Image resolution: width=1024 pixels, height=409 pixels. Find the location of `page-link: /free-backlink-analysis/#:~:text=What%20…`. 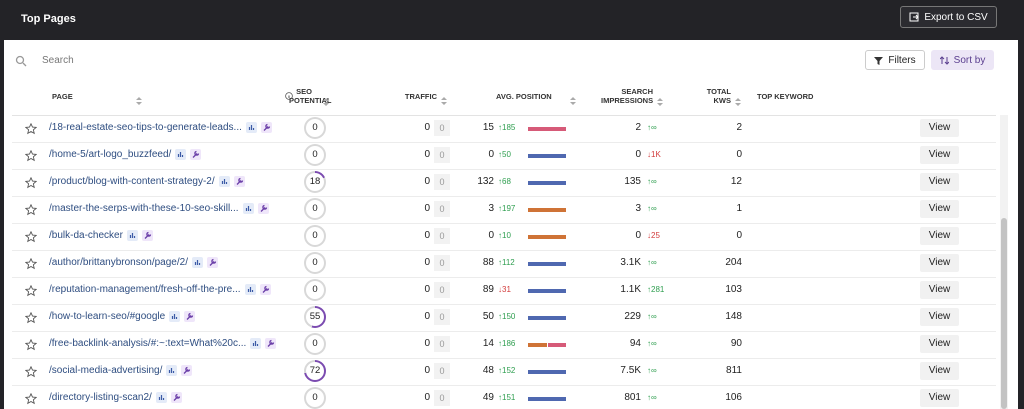

page-link: /free-backlink-analysis/#:~:text=What%20… is located at coordinates (148, 344).